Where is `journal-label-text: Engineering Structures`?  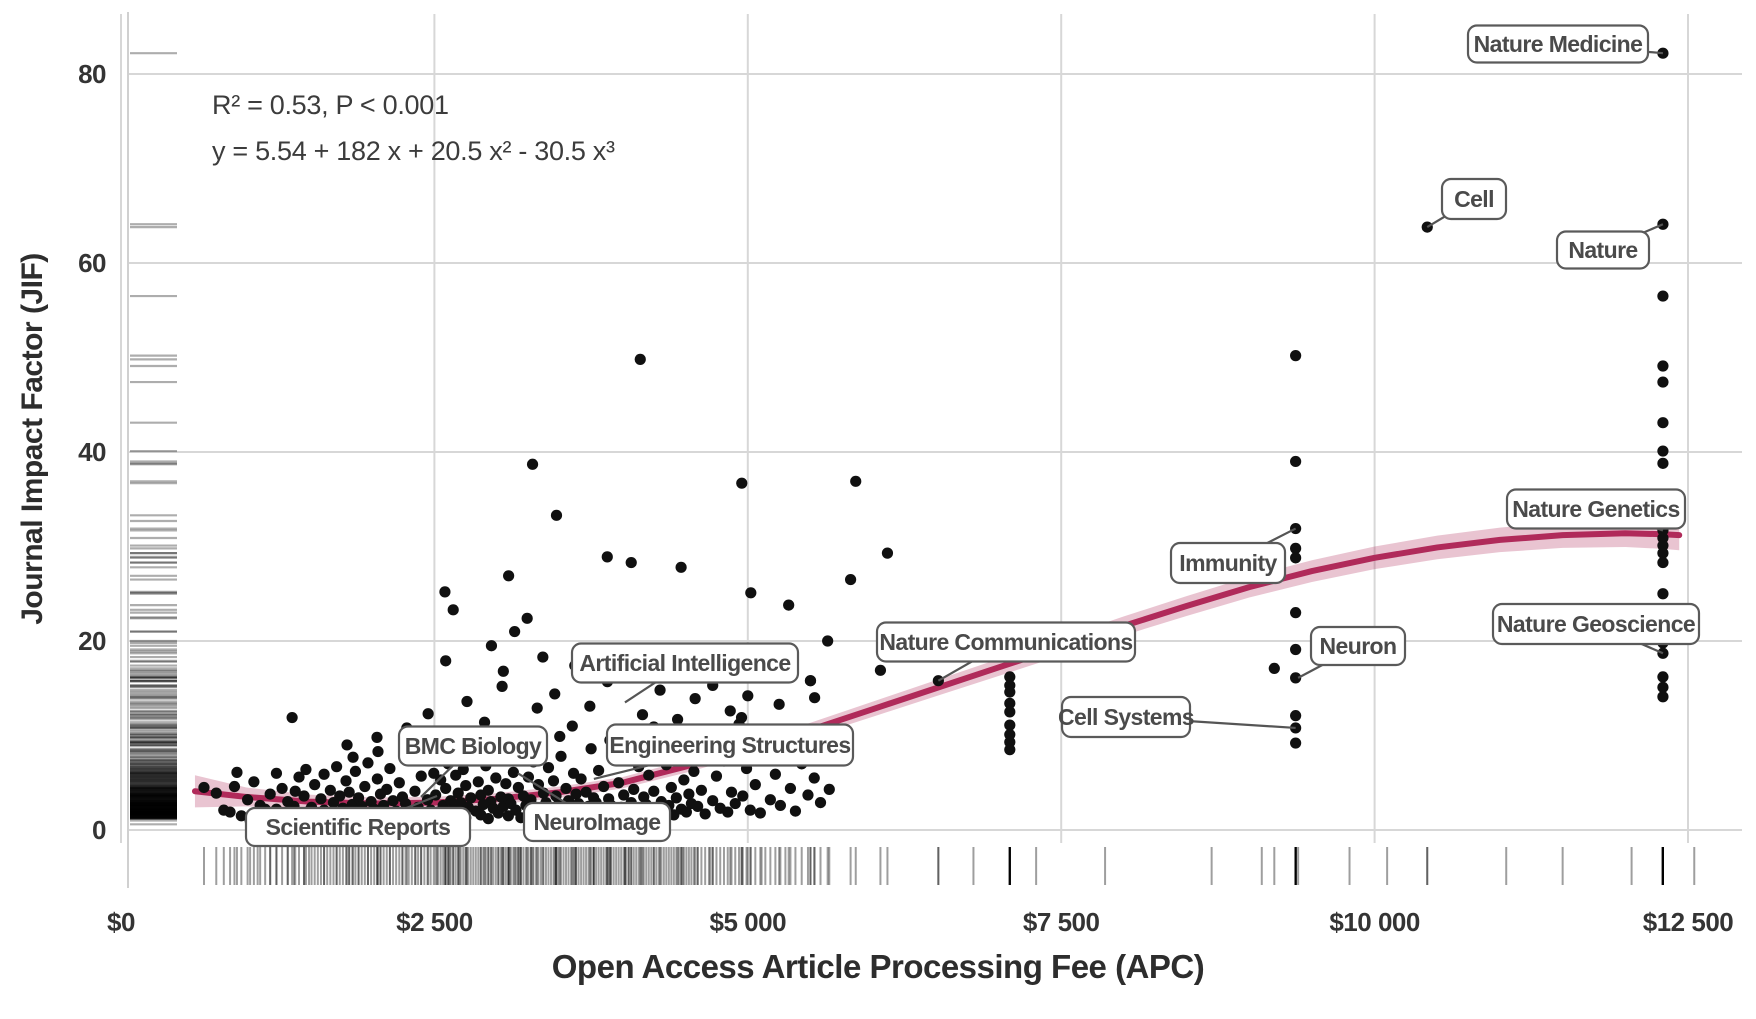 journal-label-text: Engineering Structures is located at coordinates (729, 745).